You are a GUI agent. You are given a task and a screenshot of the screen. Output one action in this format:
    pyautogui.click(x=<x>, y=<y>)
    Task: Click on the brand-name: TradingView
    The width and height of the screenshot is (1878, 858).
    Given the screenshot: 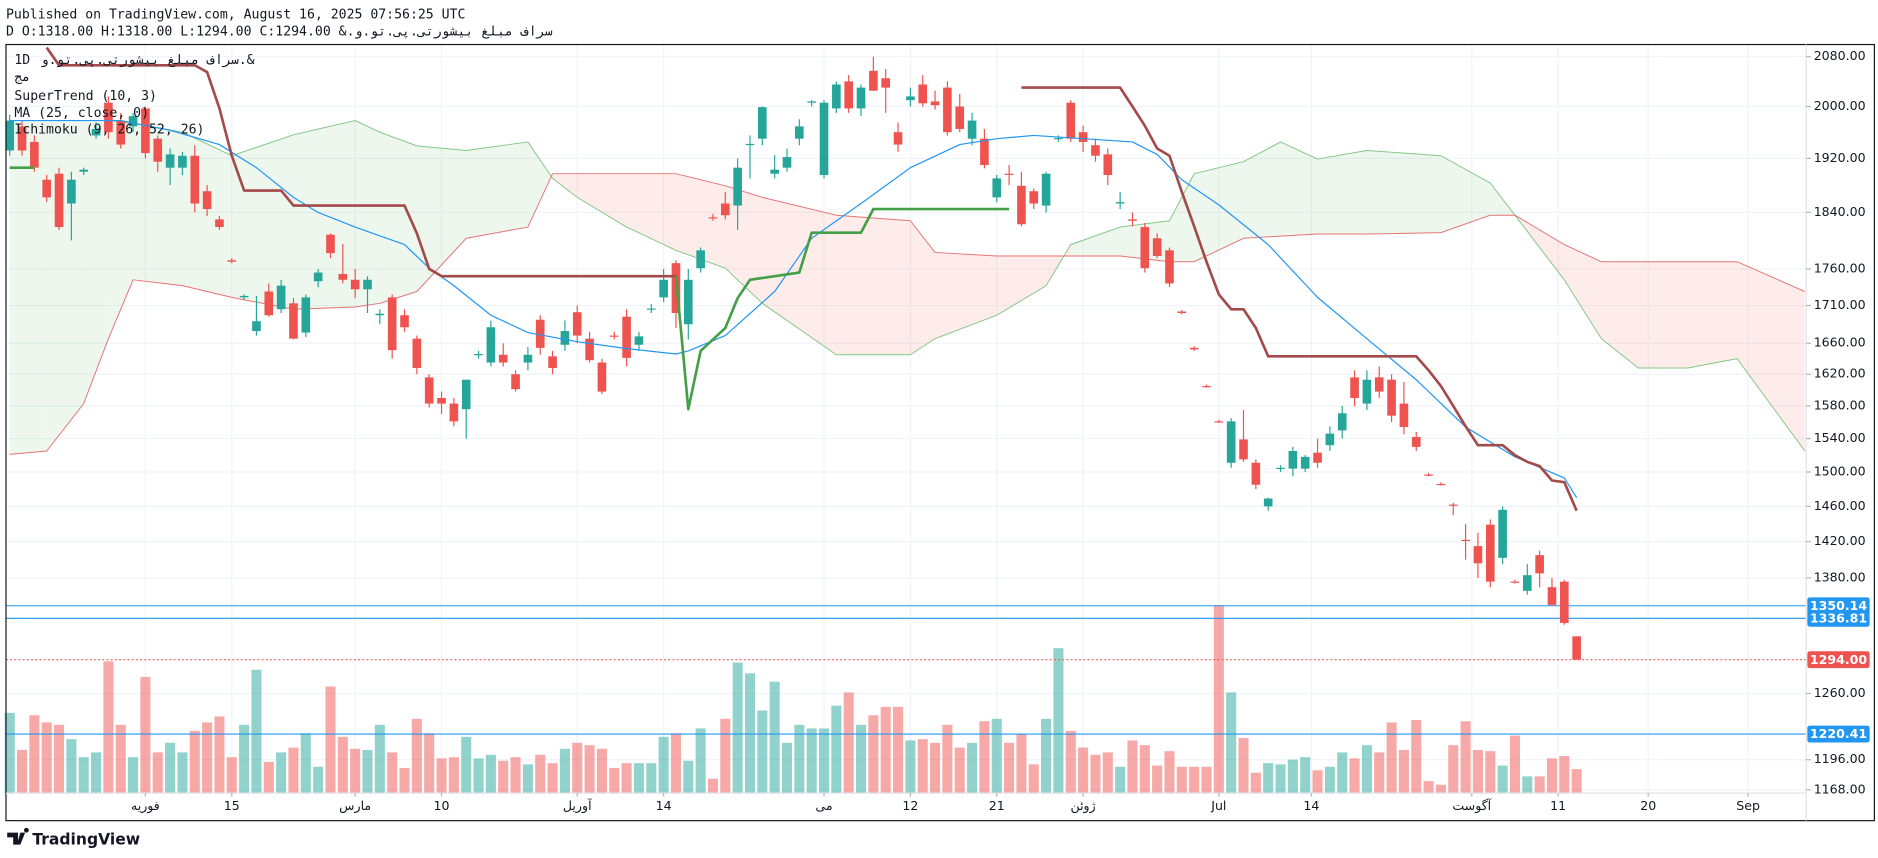 What is the action you would take?
    pyautogui.click(x=86, y=839)
    